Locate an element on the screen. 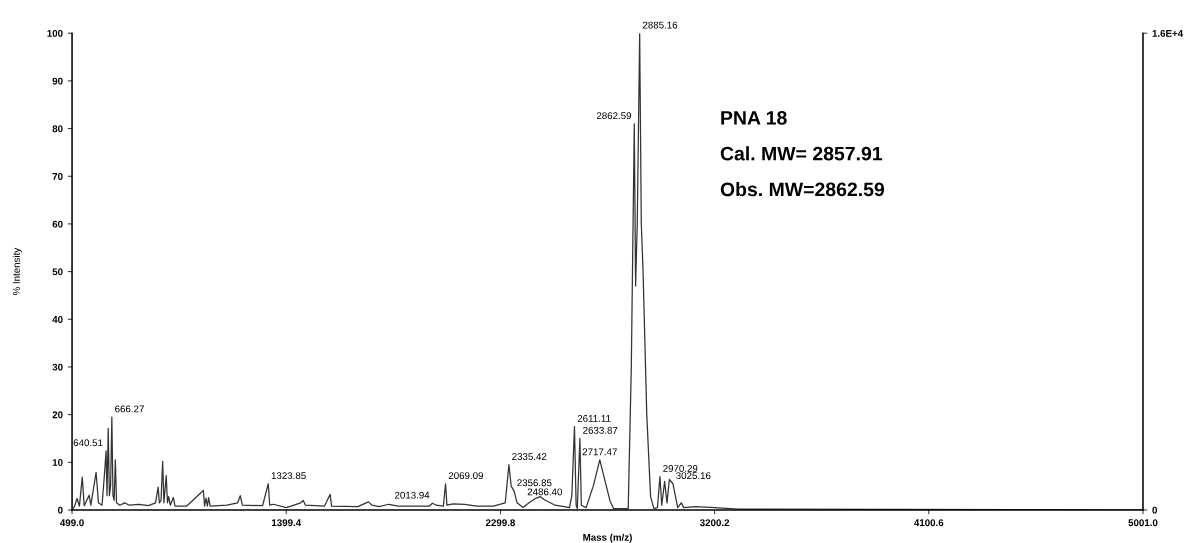 Image resolution: width=1189 pixels, height=543 pixels. y-tick-label: 70 is located at coordinates (57, 176).